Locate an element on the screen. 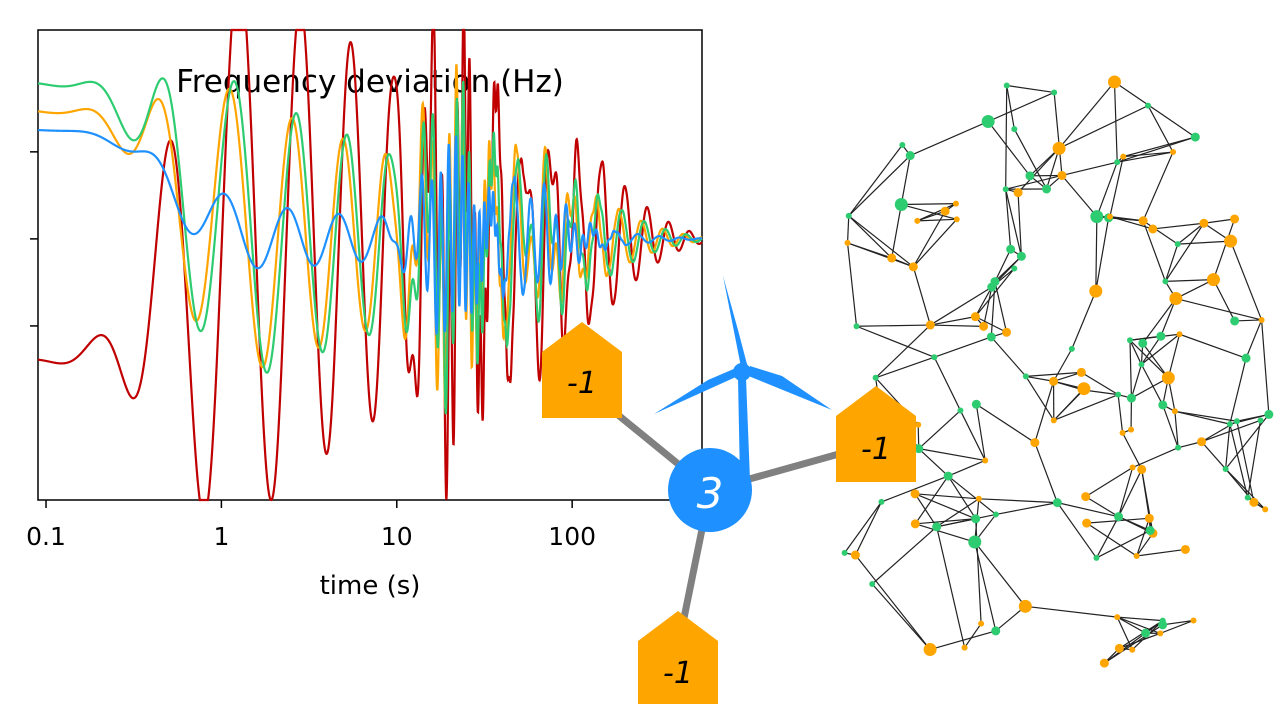  house-shape is located at coordinates (678, 657).